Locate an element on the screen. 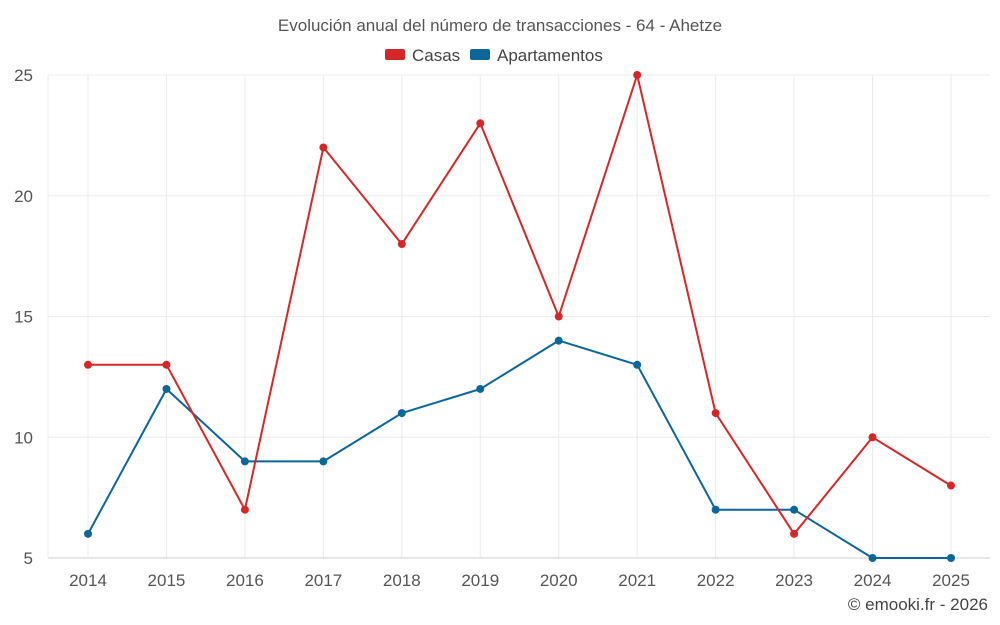 The image size is (1000, 625). credit-text: © emooki.fr - 2026 is located at coordinates (918, 604).